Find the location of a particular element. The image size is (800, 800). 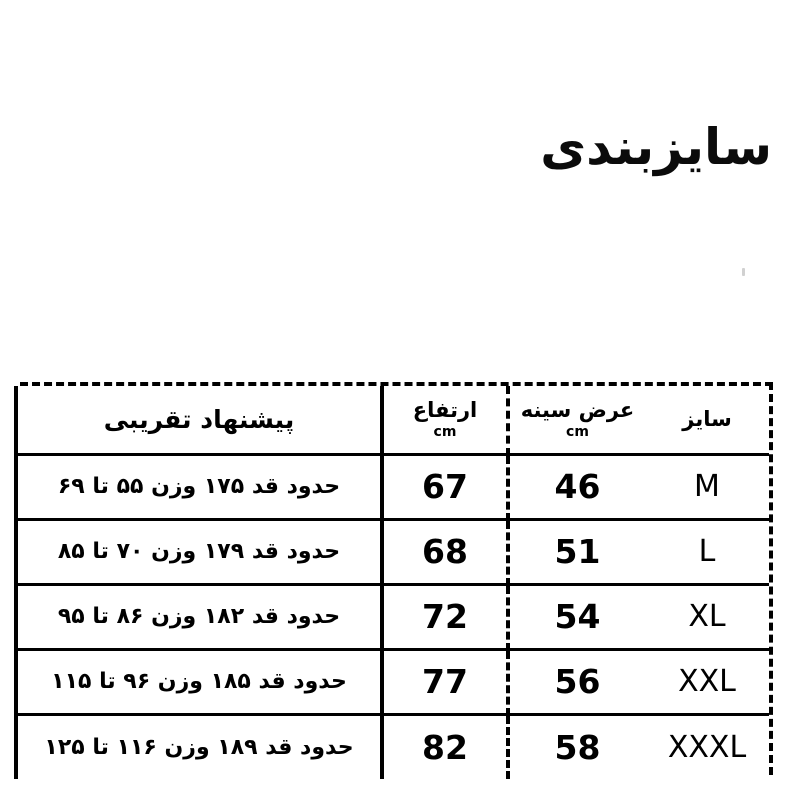

chest-value: 58 is located at coordinates (577, 747).